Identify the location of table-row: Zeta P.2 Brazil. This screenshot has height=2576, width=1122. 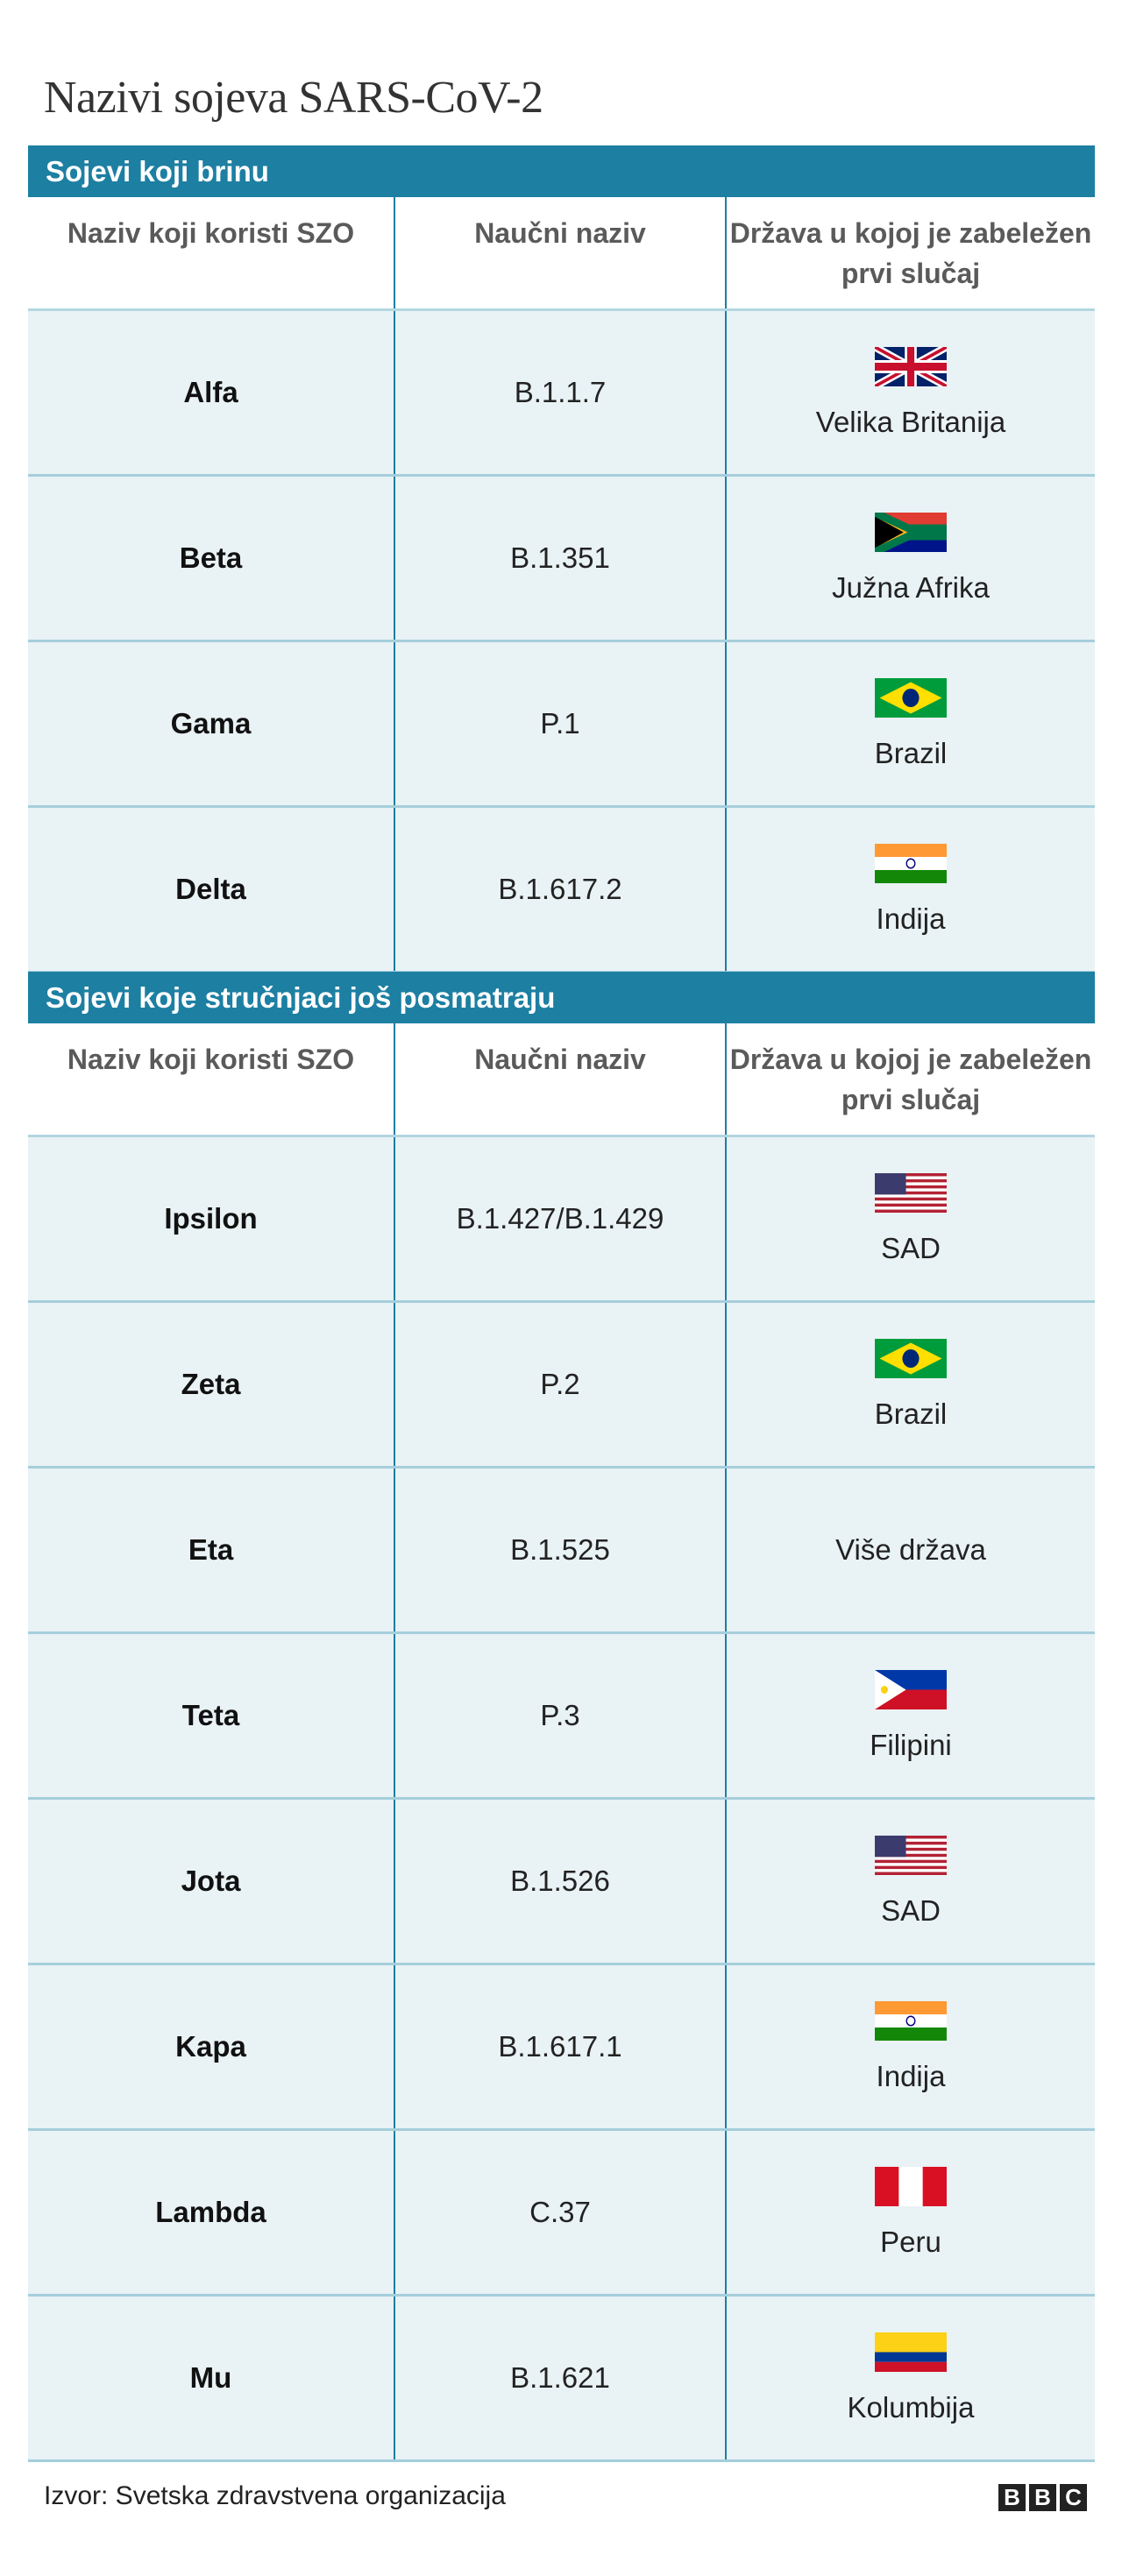
(562, 1385).